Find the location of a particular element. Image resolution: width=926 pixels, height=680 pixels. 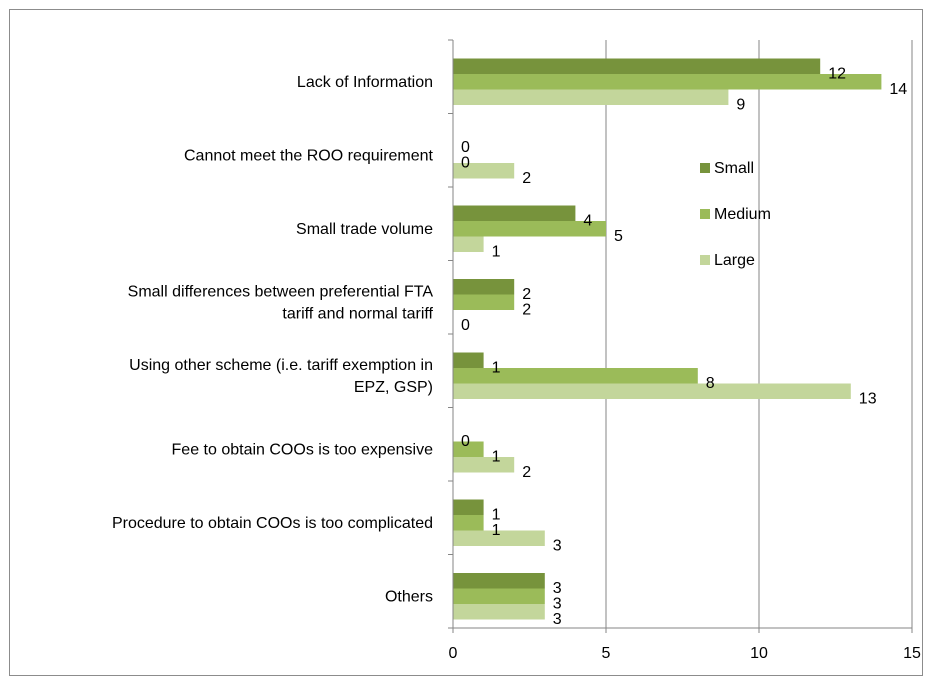

category-label-fee-to-obtain-coos-is-too-expe: Fee to obtain COOs is too expensive is located at coordinates (303, 449).